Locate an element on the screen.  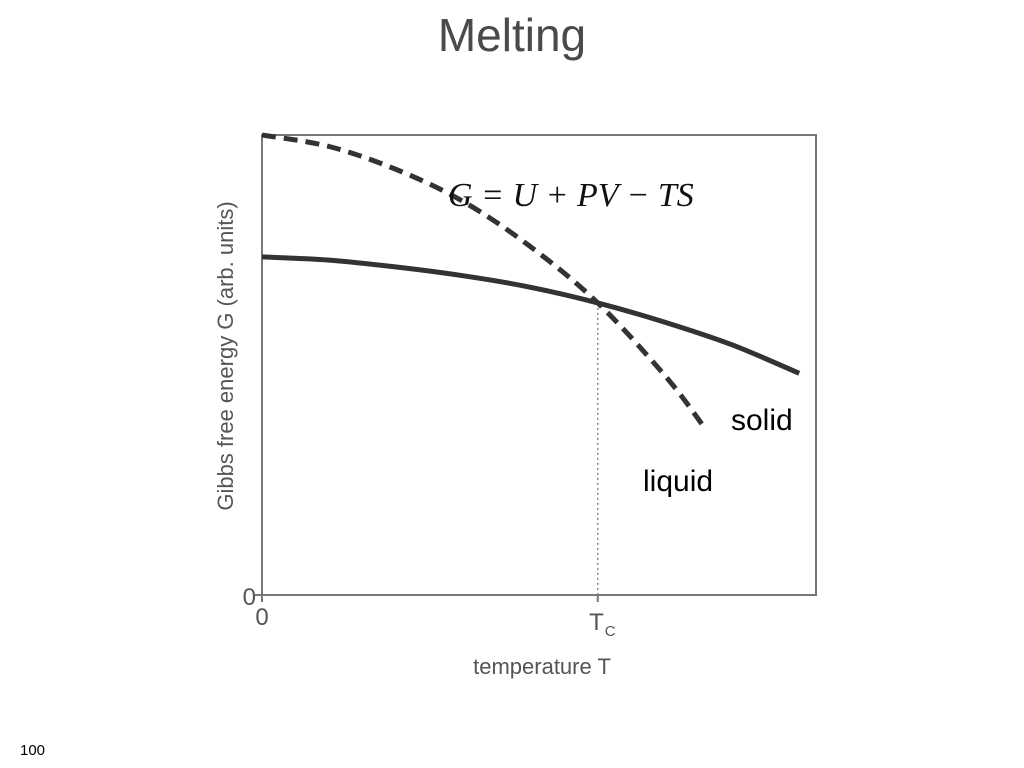
series-label-solid: solid is located at coordinates (762, 420).